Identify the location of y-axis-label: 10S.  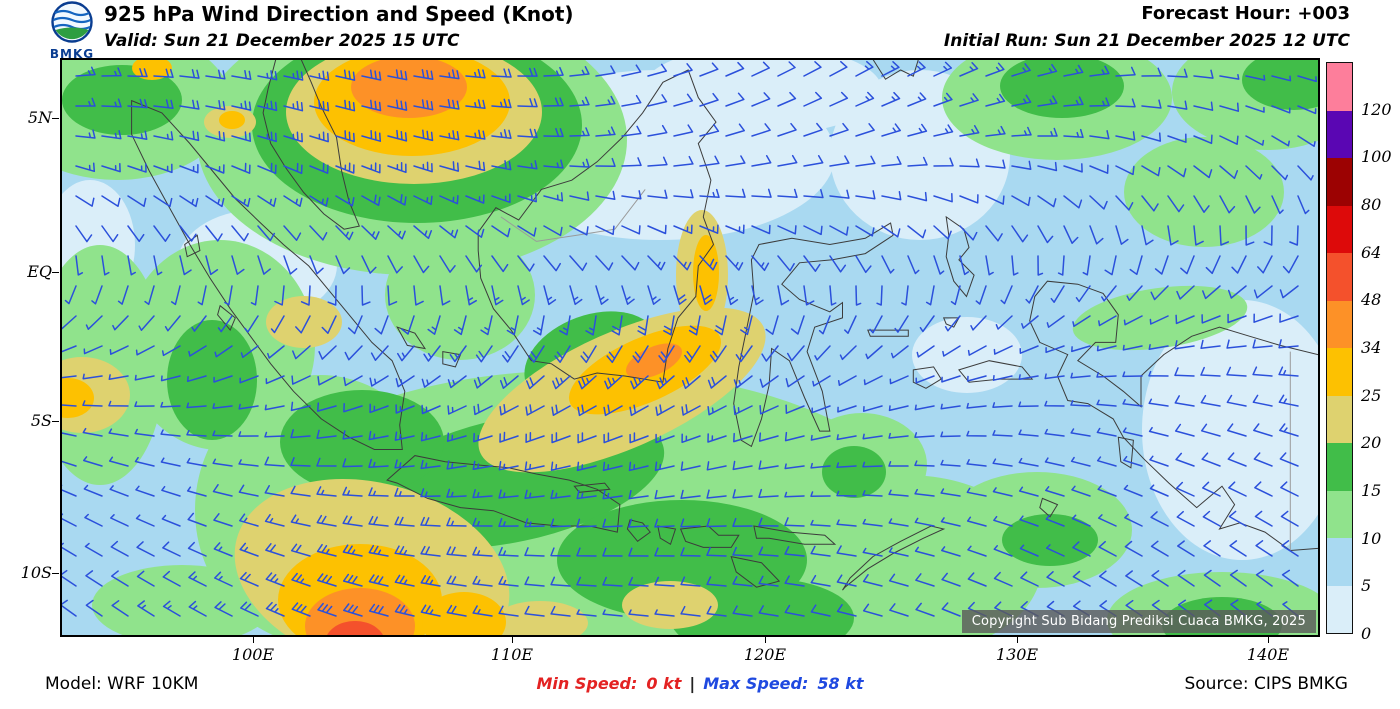
(36, 572).